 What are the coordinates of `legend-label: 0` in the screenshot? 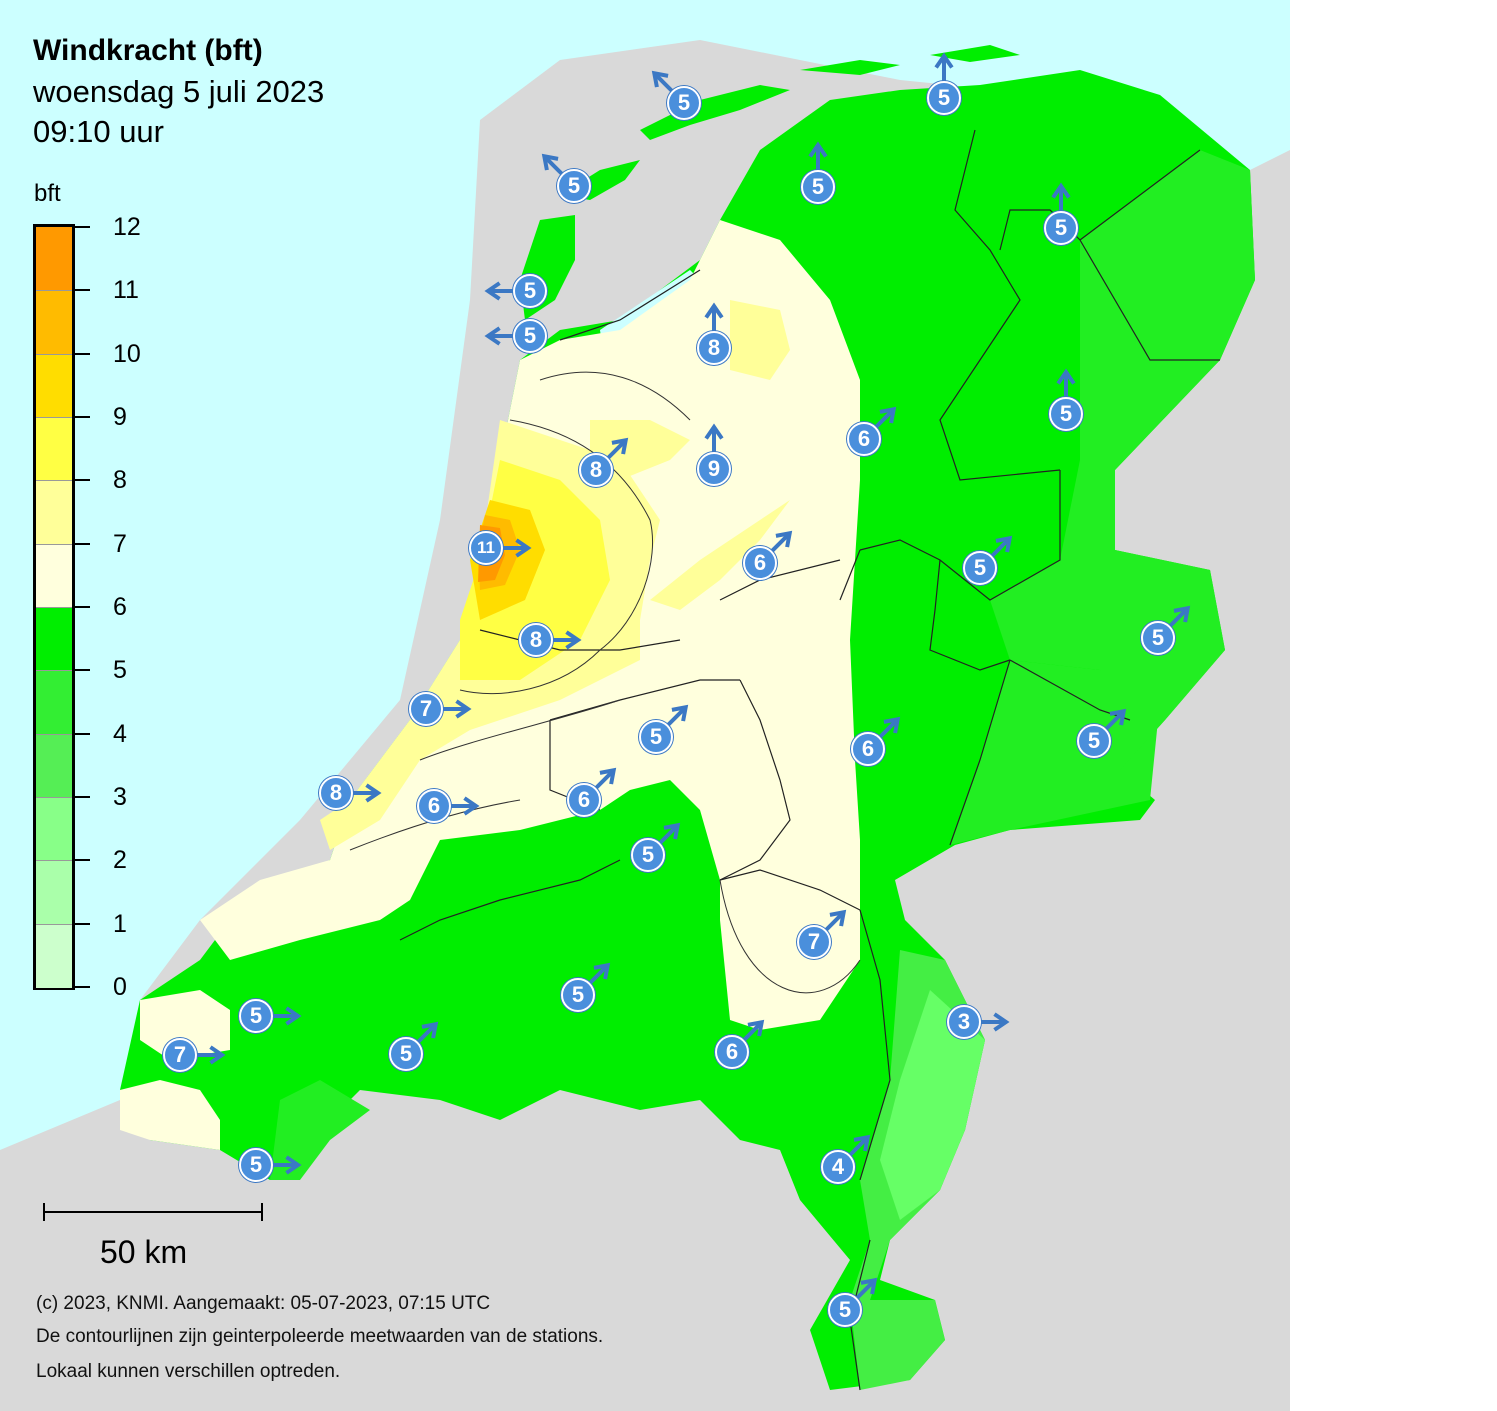 It's located at (120, 987).